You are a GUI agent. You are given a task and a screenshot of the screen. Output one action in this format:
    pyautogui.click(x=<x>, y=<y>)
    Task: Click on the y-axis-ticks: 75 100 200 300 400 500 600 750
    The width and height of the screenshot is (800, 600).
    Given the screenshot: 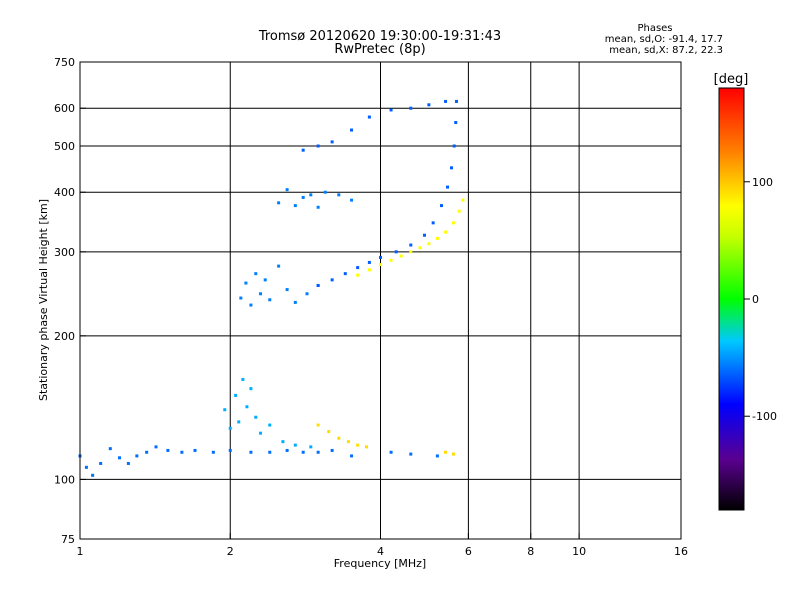 What is the action you would take?
    pyautogui.click(x=70, y=301)
    